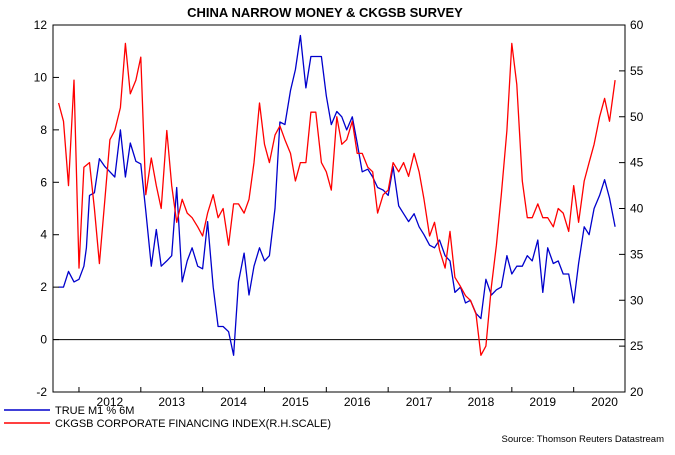  What do you see at coordinates (637, 71) in the screenshot?
I see `y-right-tick-label: 55` at bounding box center [637, 71].